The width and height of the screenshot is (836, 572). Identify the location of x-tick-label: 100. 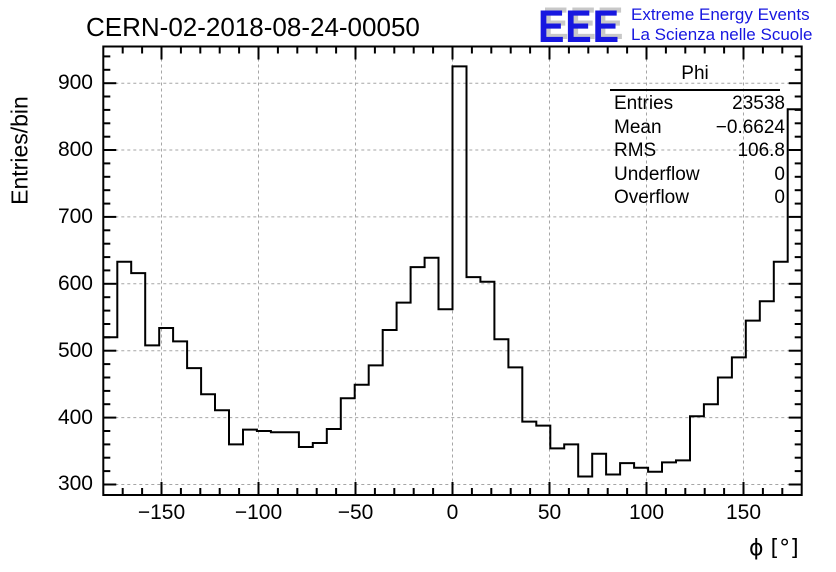
(646, 512).